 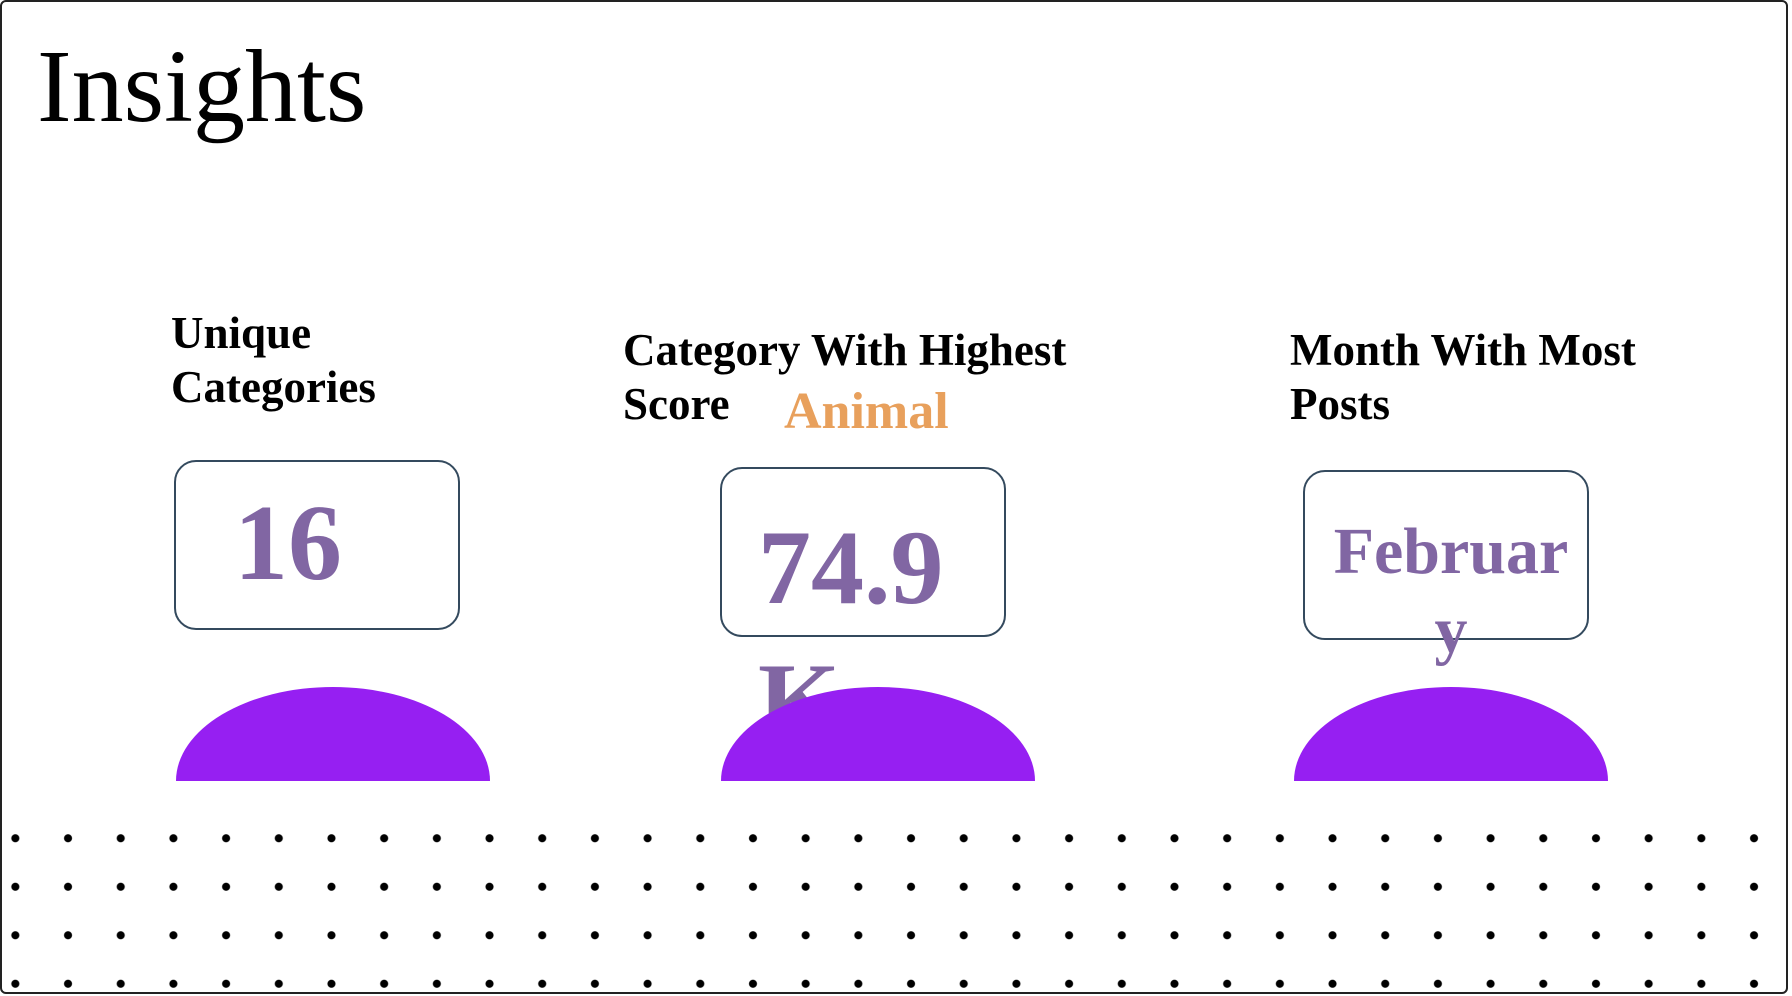 I want to click on unique-categories-dome, so click(x=333, y=734).